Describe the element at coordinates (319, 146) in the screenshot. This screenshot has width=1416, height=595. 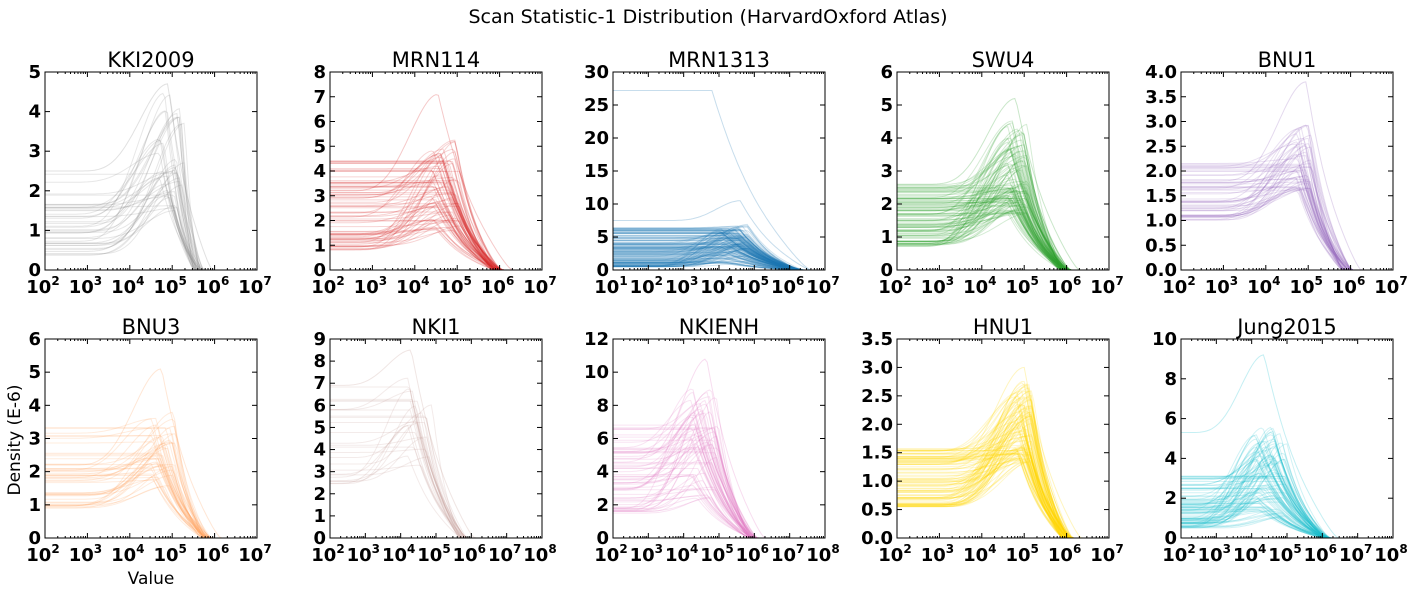
I see `y-tick-label: 5` at that location.